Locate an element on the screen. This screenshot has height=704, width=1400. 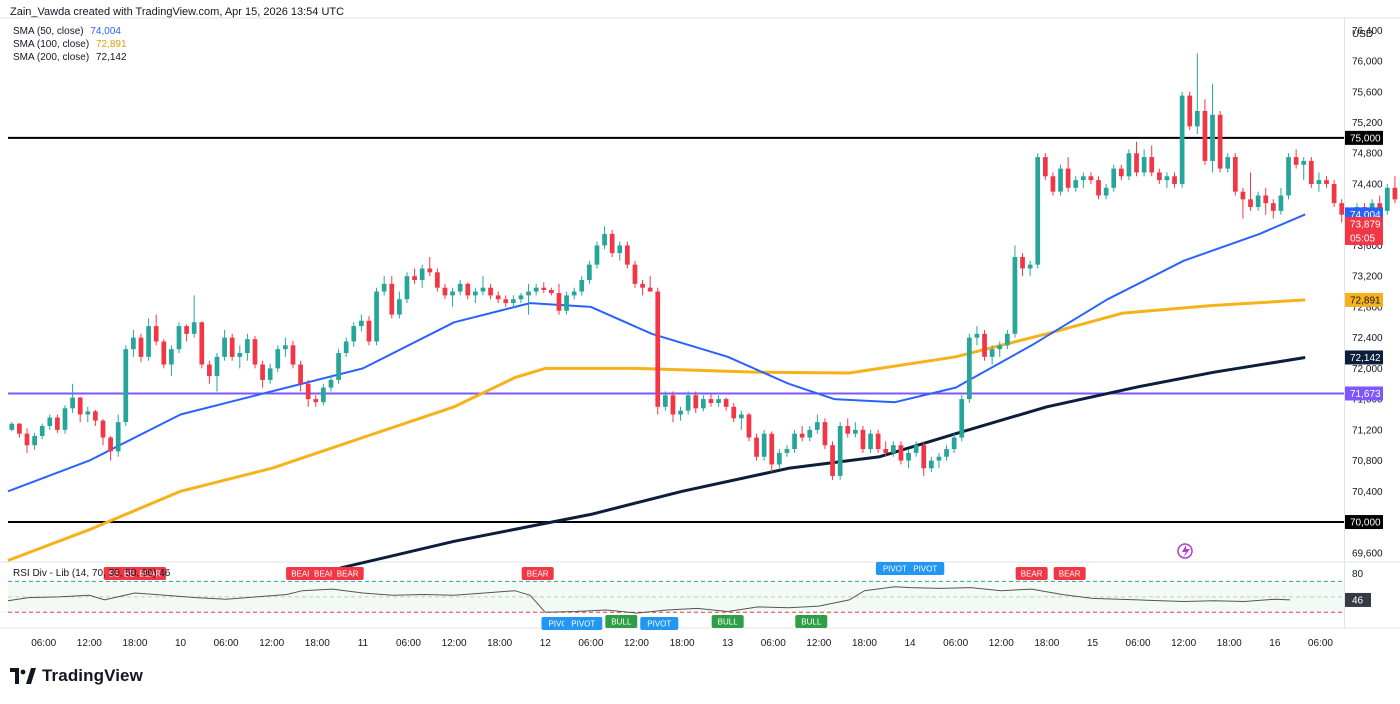
rsi-line is located at coordinates (649, 600).